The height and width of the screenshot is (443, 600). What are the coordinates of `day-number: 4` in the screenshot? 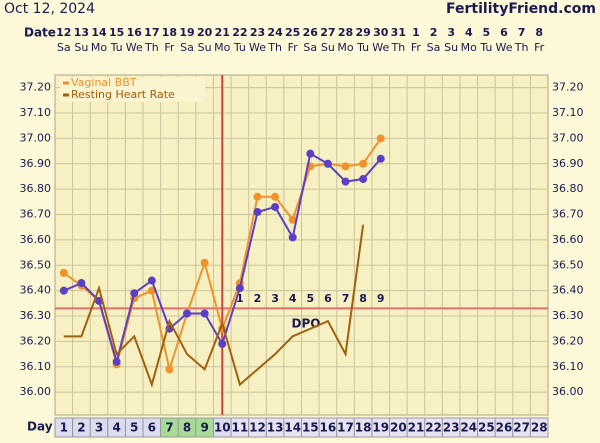 It's located at (116, 428).